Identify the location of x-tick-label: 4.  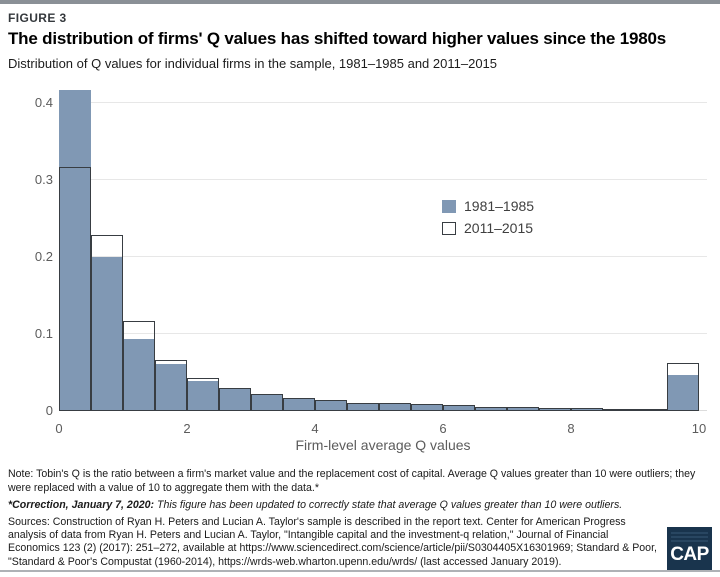
(315, 428).